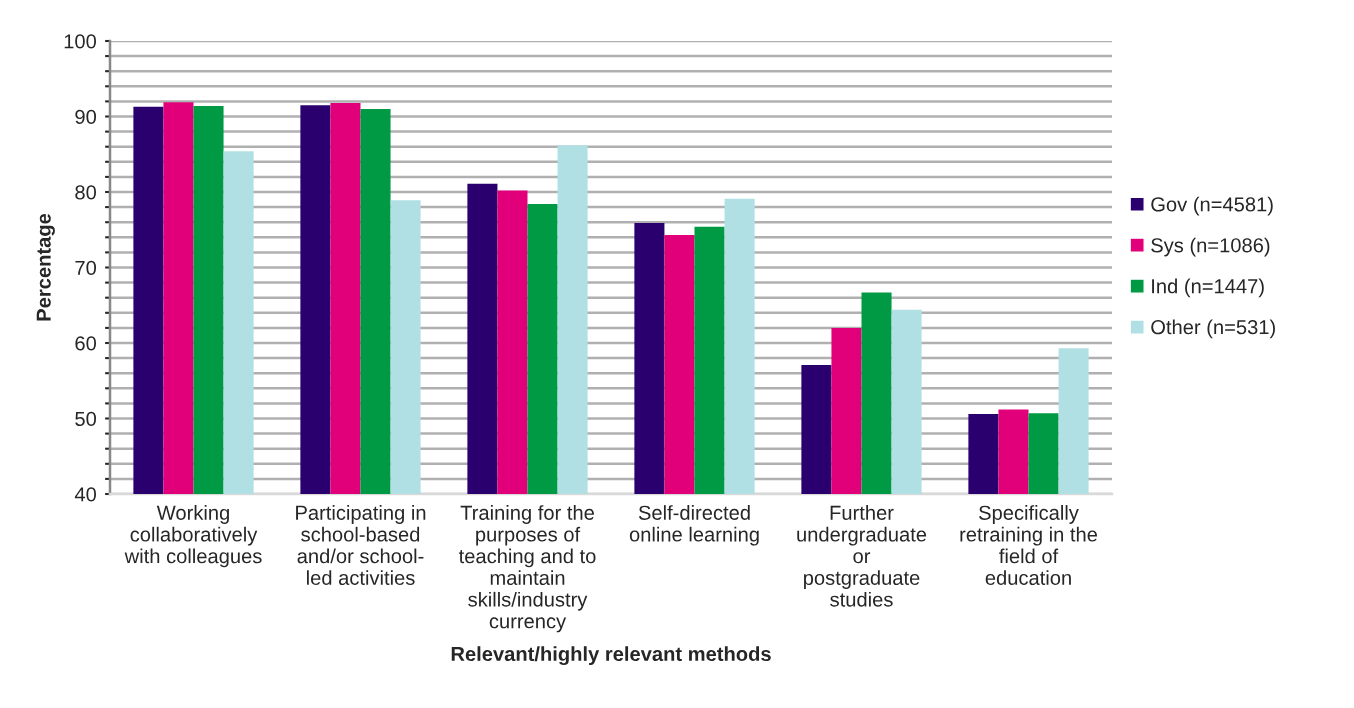 This screenshot has height=708, width=1354. Describe the element at coordinates (694, 525) in the screenshot. I see `x-tick-label: Self-directed online learning` at that location.